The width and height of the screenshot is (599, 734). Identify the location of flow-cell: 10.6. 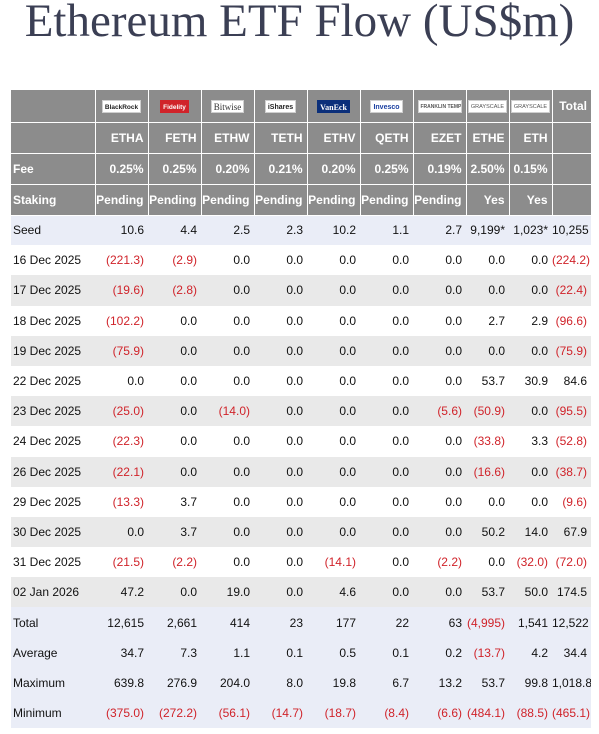
(121, 230).